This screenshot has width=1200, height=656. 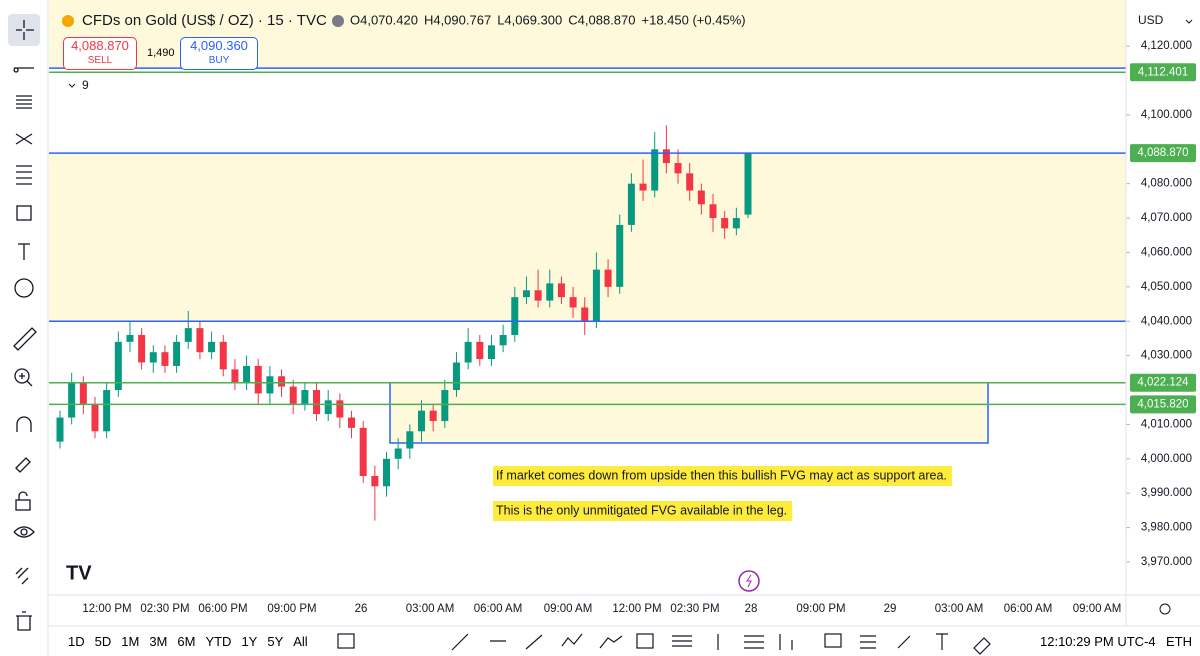 What do you see at coordinates (72, 85) in the screenshot?
I see `indicator-chevron` at bounding box center [72, 85].